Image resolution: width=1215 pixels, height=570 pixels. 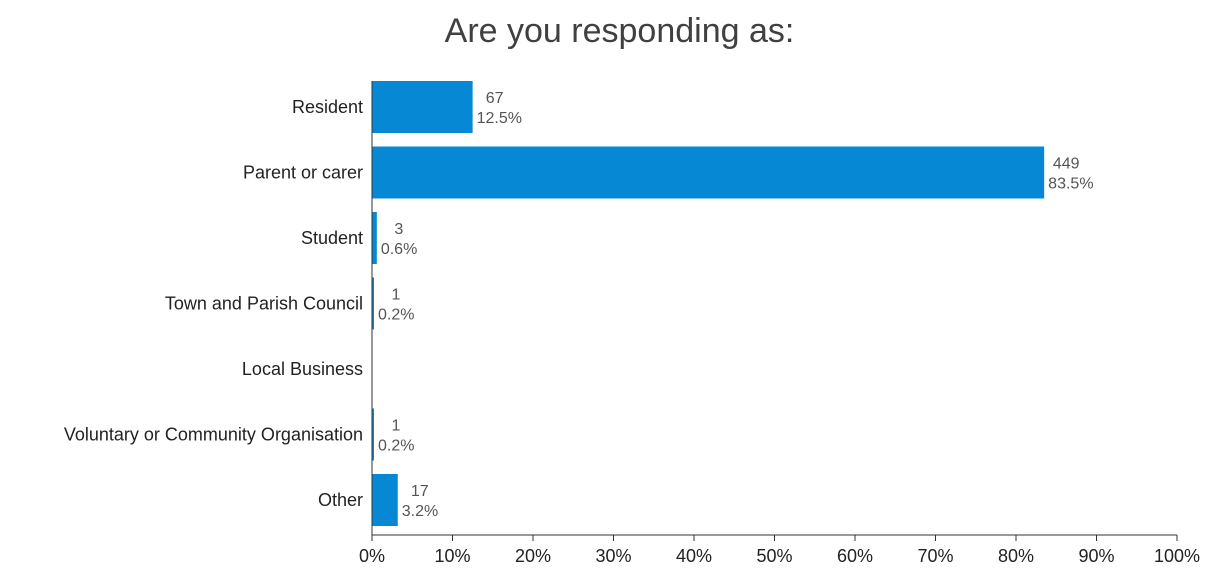 What do you see at coordinates (452, 556) in the screenshot?
I see `x-tick-label: 10%` at bounding box center [452, 556].